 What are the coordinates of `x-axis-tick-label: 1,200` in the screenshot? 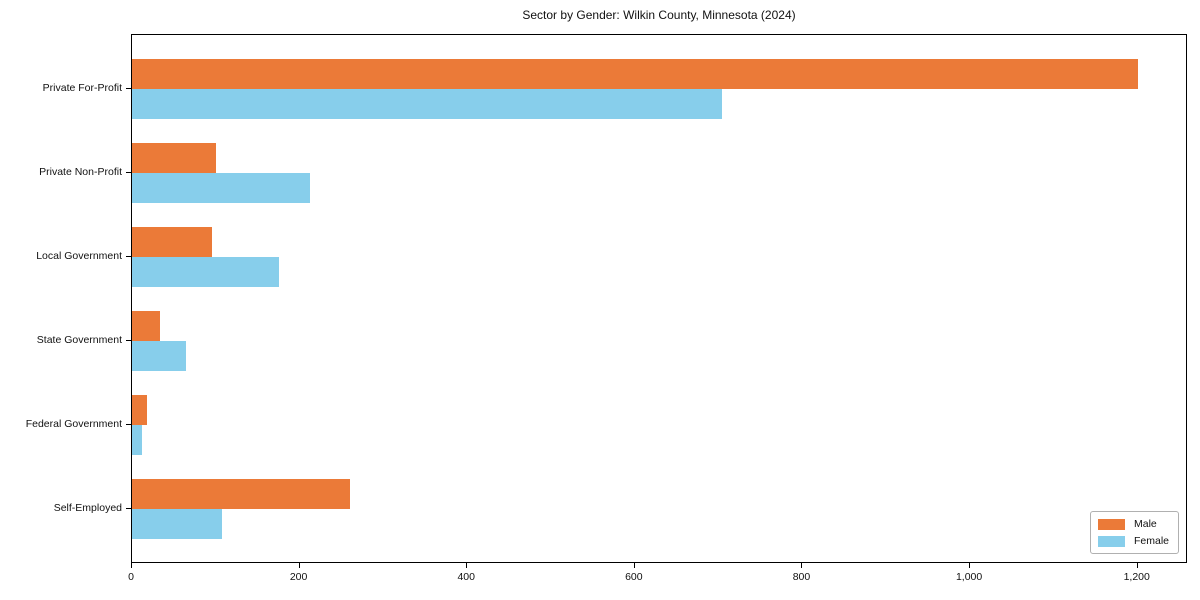 It's located at (1136, 577).